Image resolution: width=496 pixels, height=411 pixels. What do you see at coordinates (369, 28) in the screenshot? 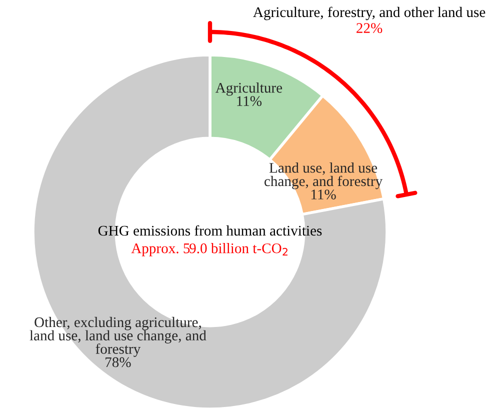
I see `text: 22%` at bounding box center [369, 28].